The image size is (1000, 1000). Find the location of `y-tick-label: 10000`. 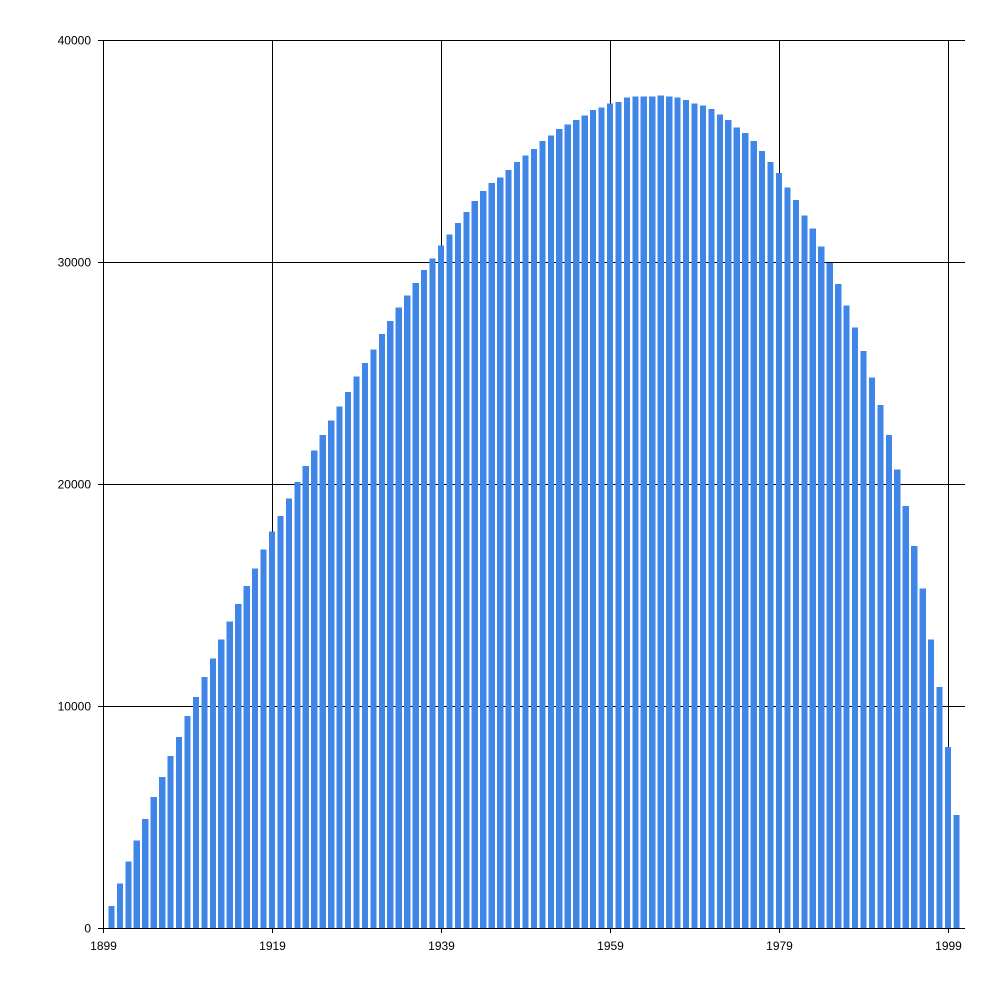

y-tick-label: 10000 is located at coordinates (75, 707).